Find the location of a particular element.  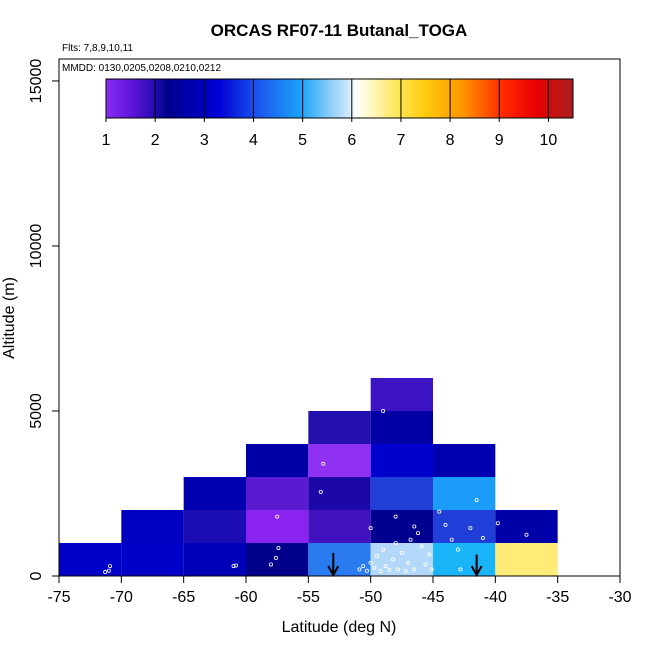

arrow-markers is located at coordinates (405, 565).